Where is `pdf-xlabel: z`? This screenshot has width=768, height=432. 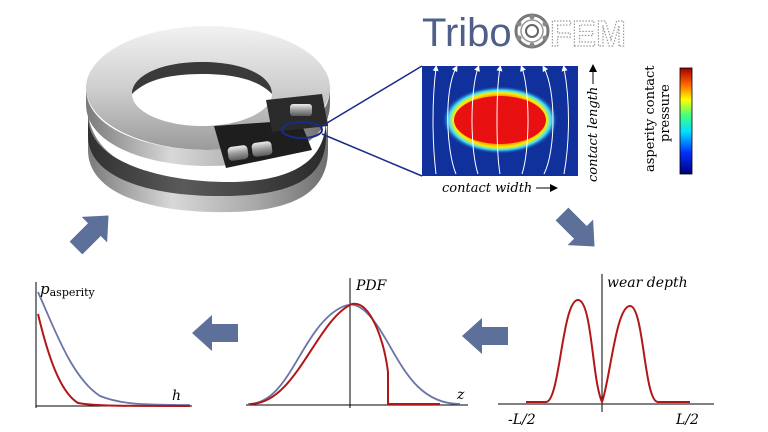
pdf-xlabel: z is located at coordinates (460, 395).